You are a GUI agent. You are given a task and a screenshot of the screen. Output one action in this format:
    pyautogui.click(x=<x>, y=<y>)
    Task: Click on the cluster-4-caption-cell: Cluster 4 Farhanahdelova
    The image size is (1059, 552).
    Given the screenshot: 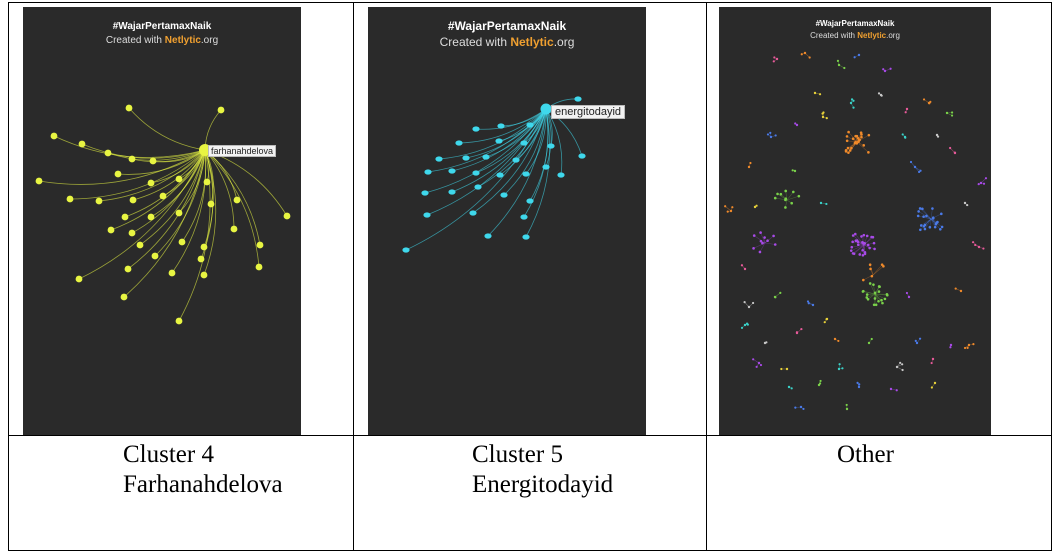 What is the action you would take?
    pyautogui.click(x=181, y=493)
    